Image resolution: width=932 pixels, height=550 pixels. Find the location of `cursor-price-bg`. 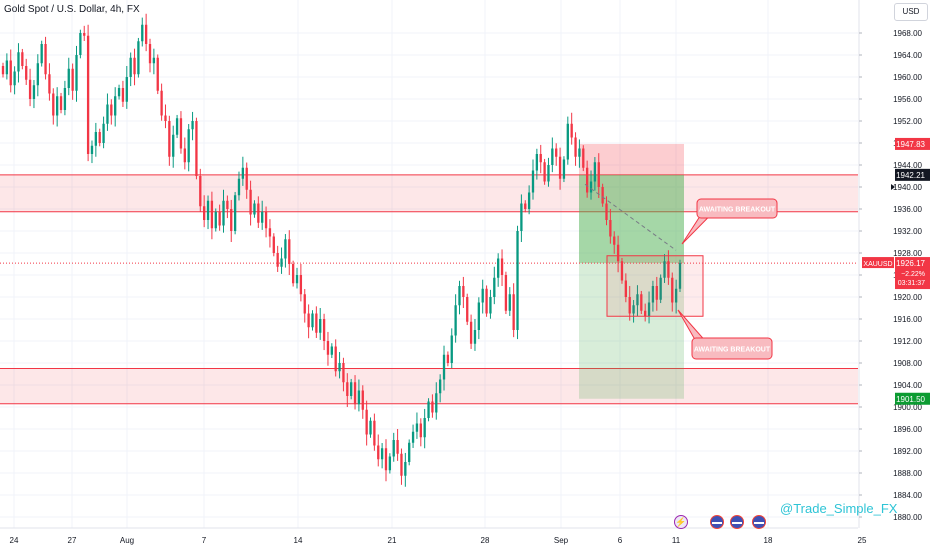

cursor-price-bg is located at coordinates (912, 187).